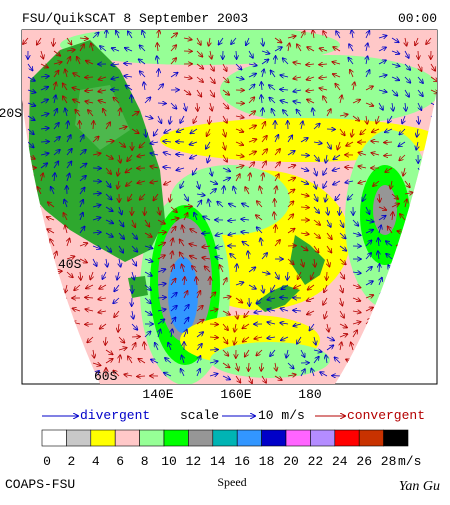 The image size is (450, 505). Describe the element at coordinates (409, 461) in the screenshot. I see `colorbar-unit: m/s` at that location.